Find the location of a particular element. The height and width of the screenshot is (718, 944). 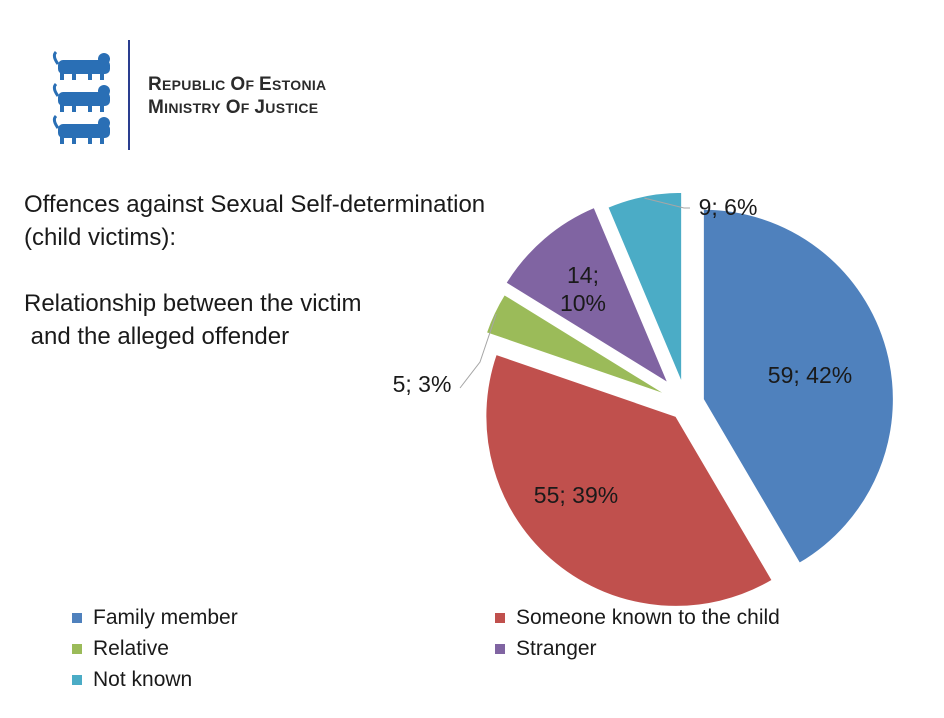

three-lions-coat-of-arms-icon is located at coordinates (81, 97).